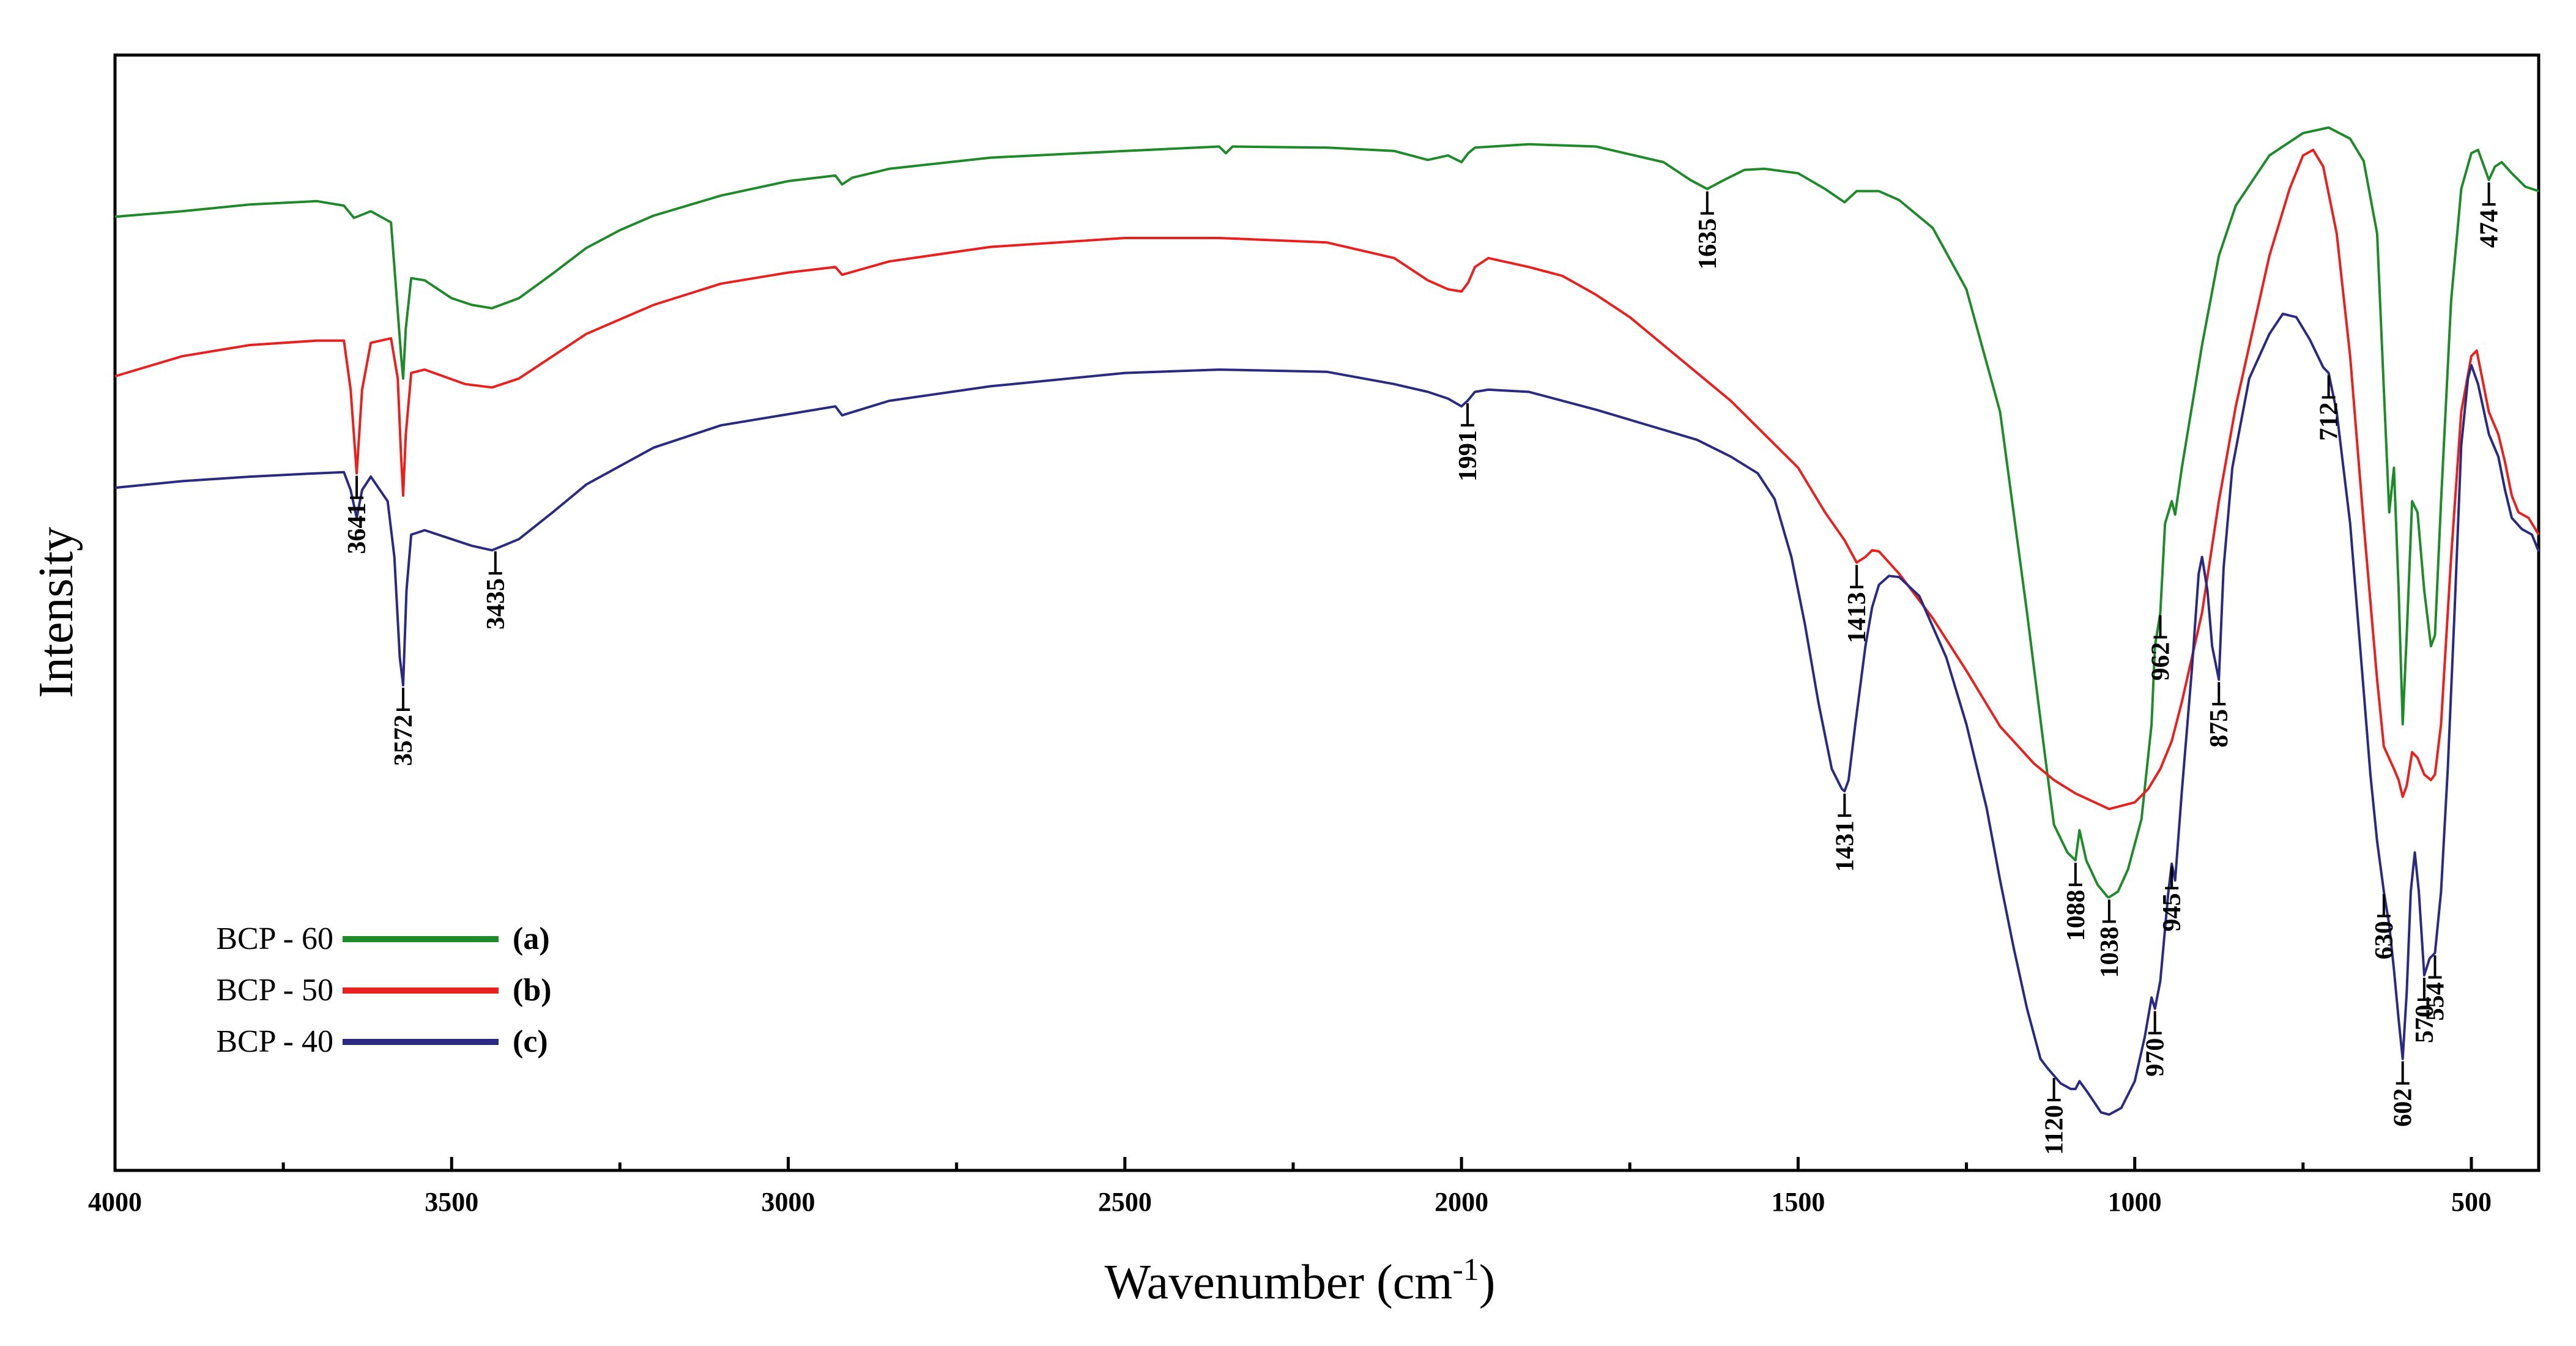 This screenshot has width=2576, height=1346. Describe the element at coordinates (1125, 1202) in the screenshot. I see `x-tick-label: 2500` at that location.